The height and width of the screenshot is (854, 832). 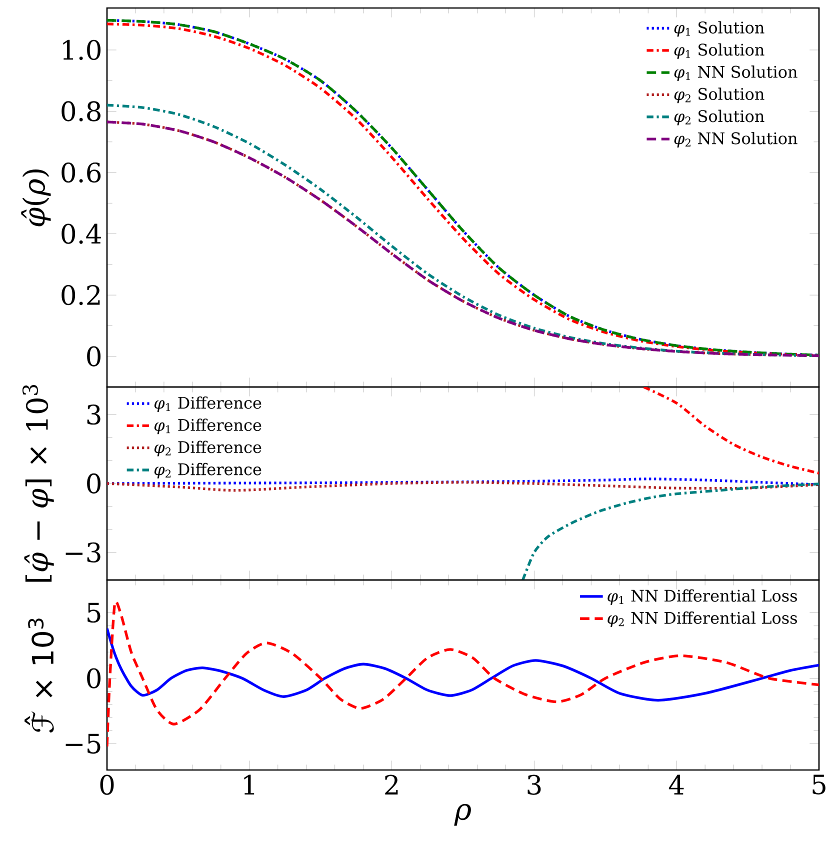 What do you see at coordinates (81, 111) in the screenshot?
I see `y-tick-label: 0.8` at bounding box center [81, 111].